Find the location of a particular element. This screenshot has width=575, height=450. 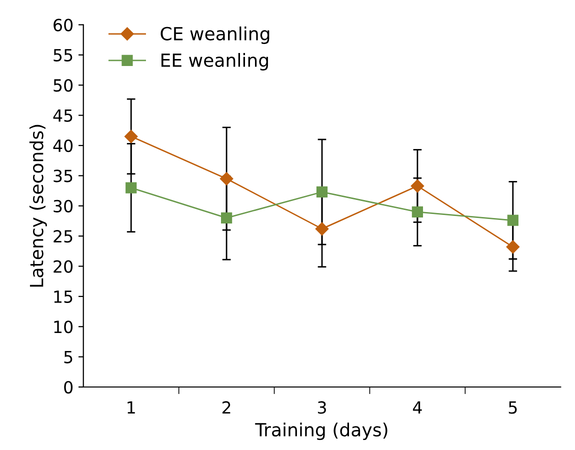

y-tick-label: 25 is located at coordinates (63, 236).